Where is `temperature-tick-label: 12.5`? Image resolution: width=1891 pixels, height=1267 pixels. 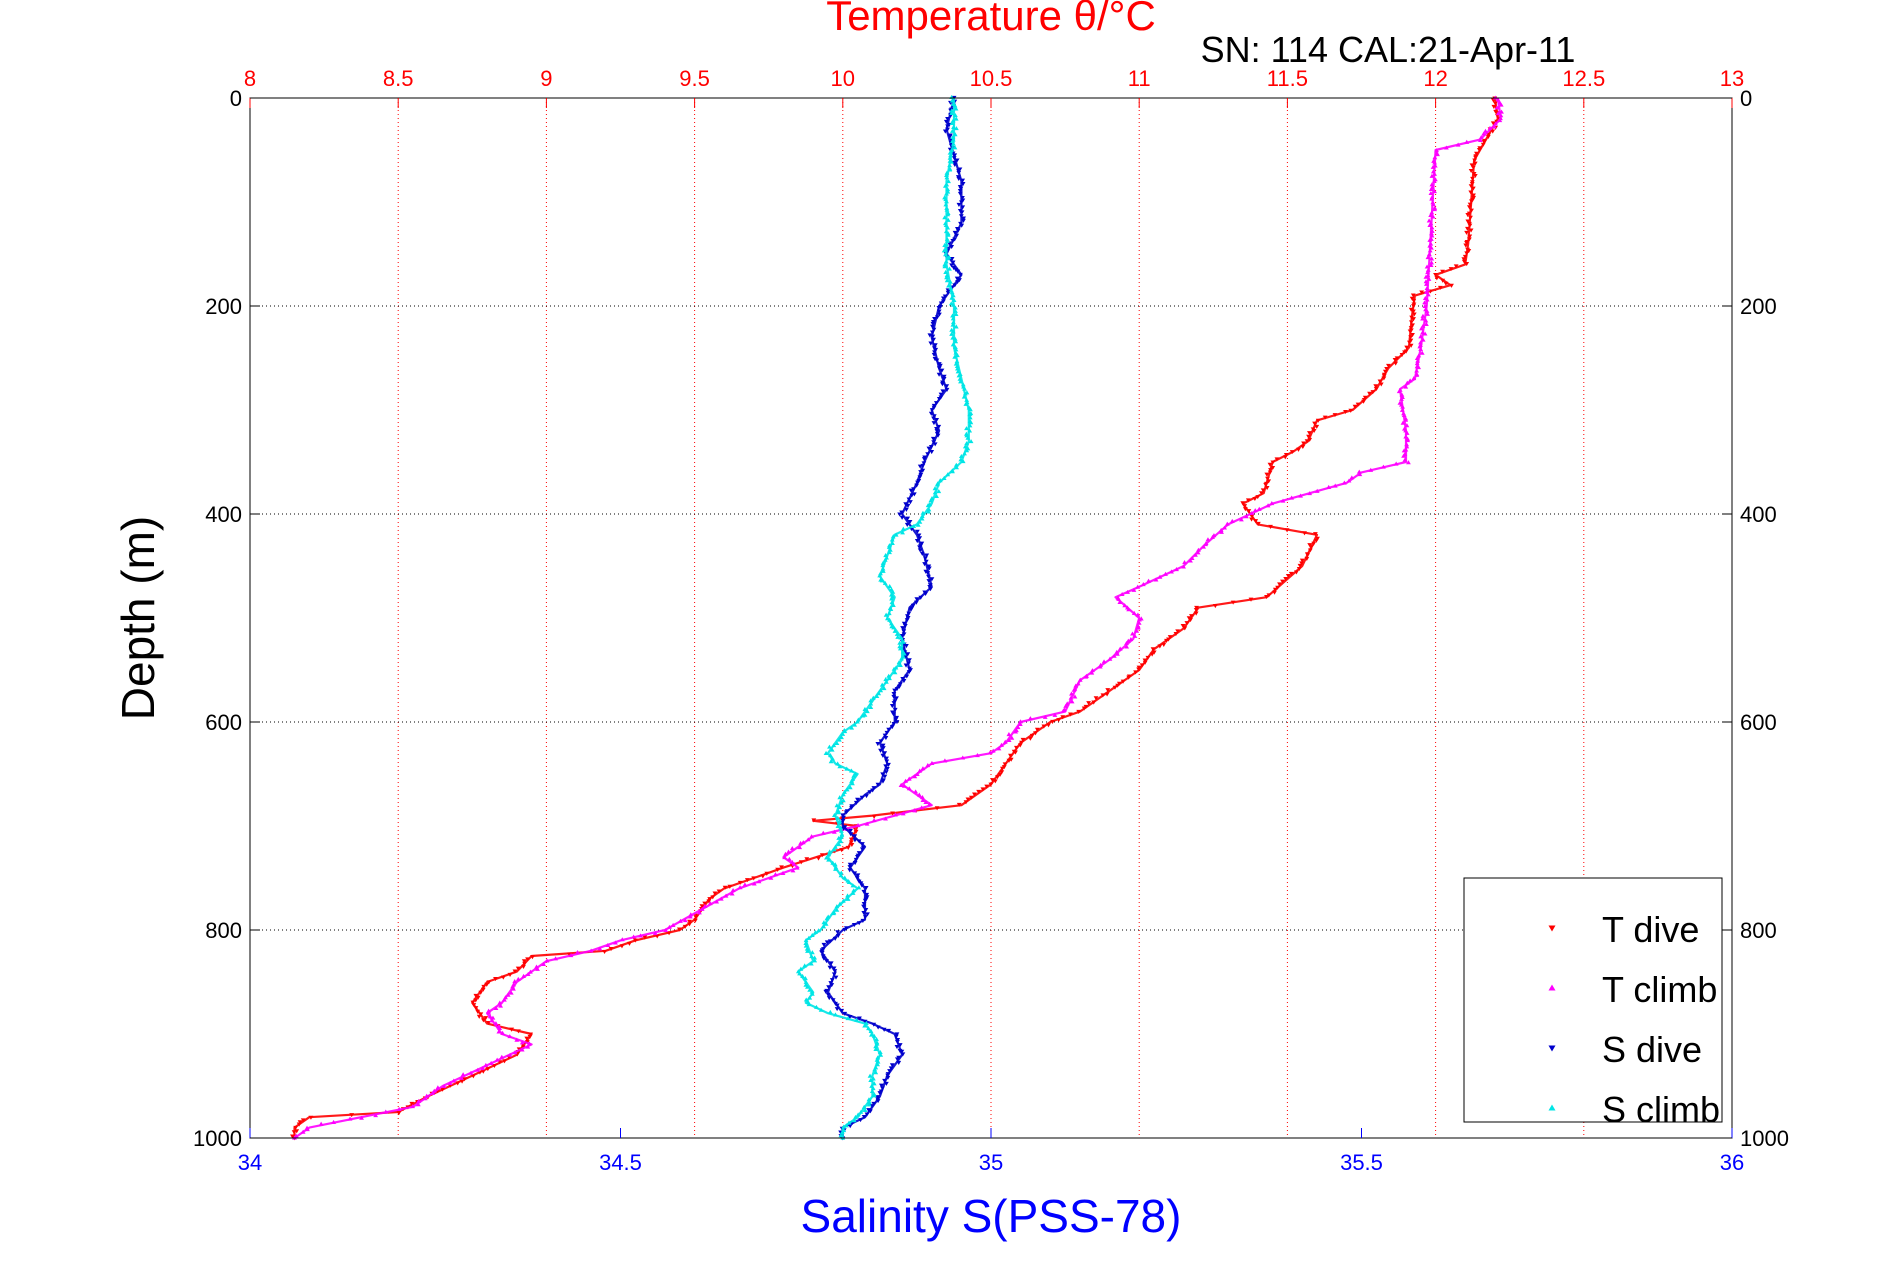
temperature-tick-label: 12.5 is located at coordinates (1583, 78).